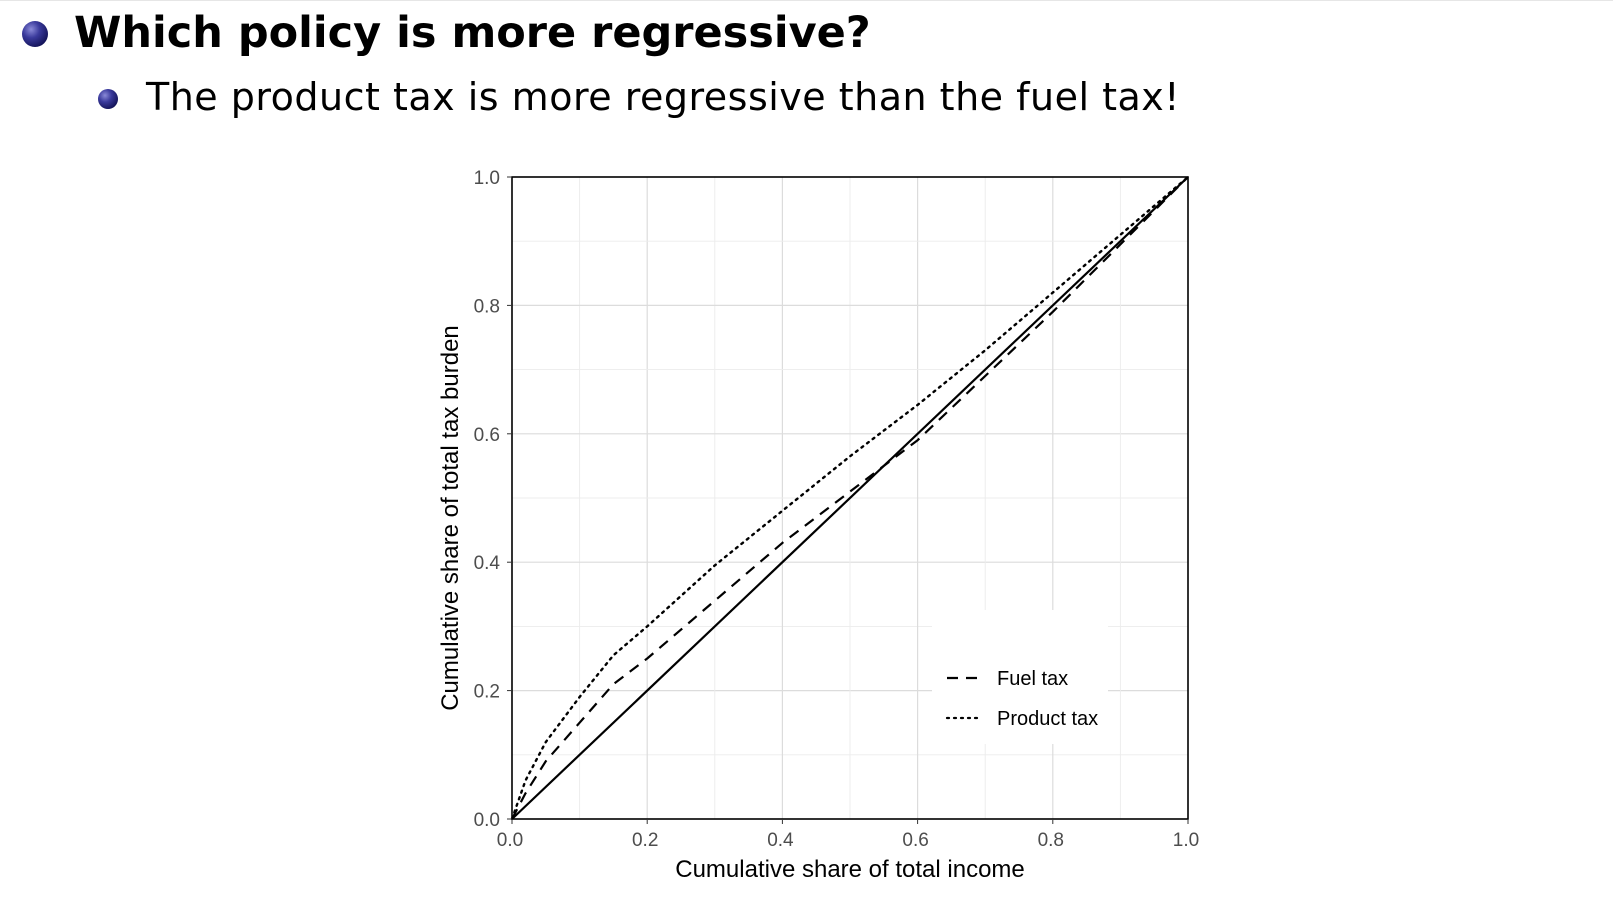  I want to click on y-tick-label: 0.8, so click(487, 306).